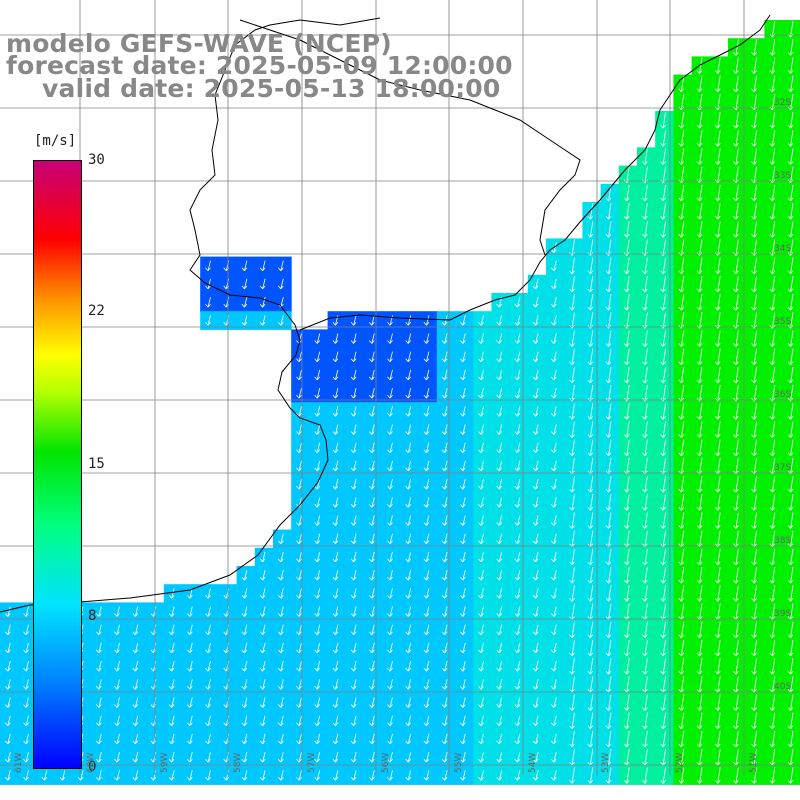 This screenshot has height=800, width=800. Describe the element at coordinates (783, 395) in the screenshot. I see `latitude-label: 36S` at that location.